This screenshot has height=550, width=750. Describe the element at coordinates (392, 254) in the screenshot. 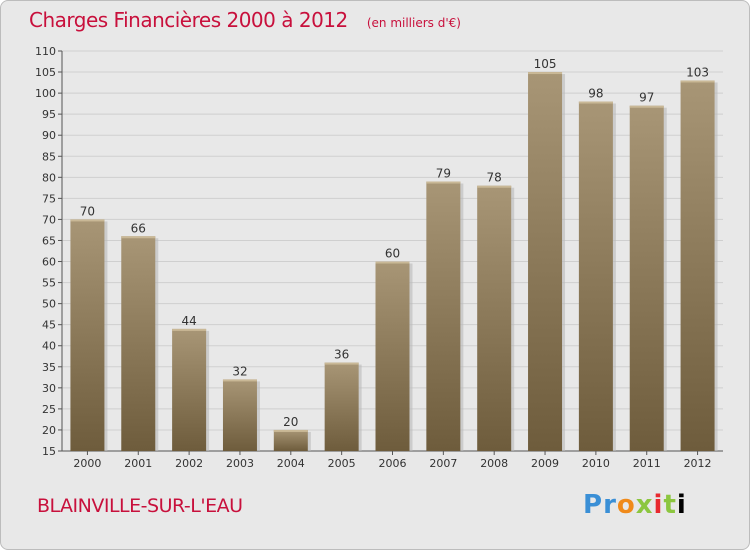

I see `data-label: 60` at that location.